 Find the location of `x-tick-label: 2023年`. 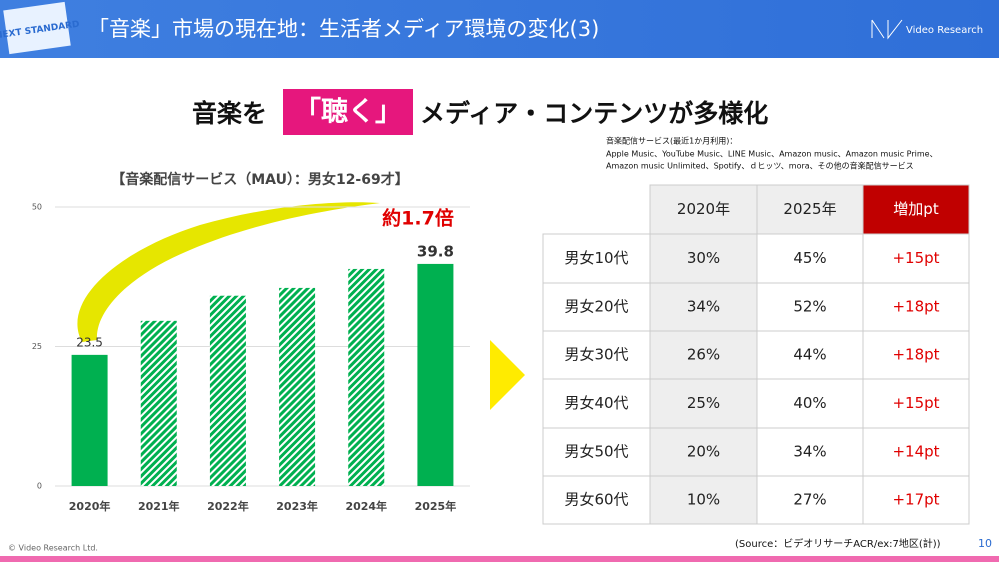

x-tick-label: 2023年 is located at coordinates (297, 506).